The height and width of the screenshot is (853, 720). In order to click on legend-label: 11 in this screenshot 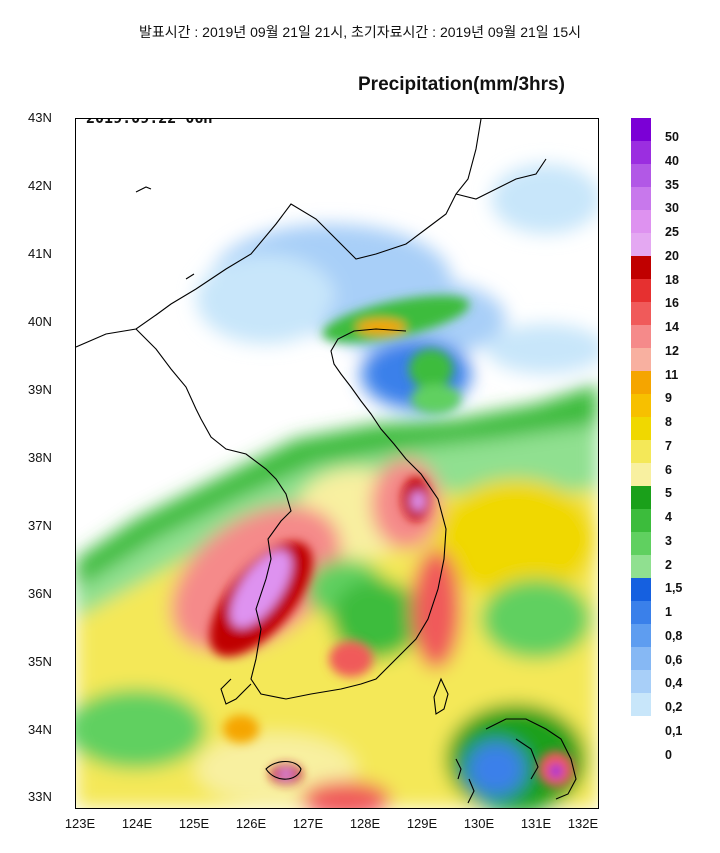, I will do `click(672, 374)`.